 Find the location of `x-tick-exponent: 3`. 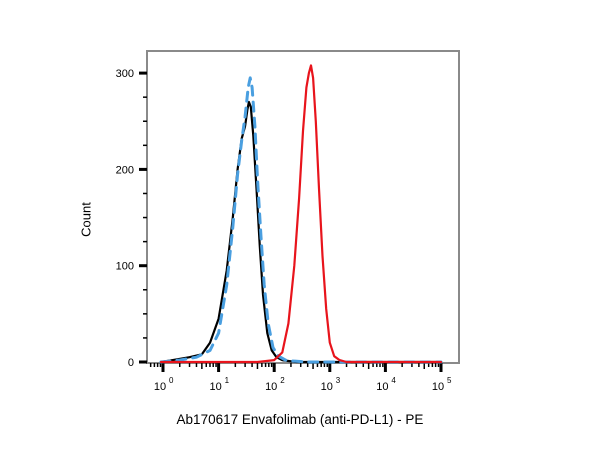

x-tick-exponent: 3 is located at coordinates (338, 380).